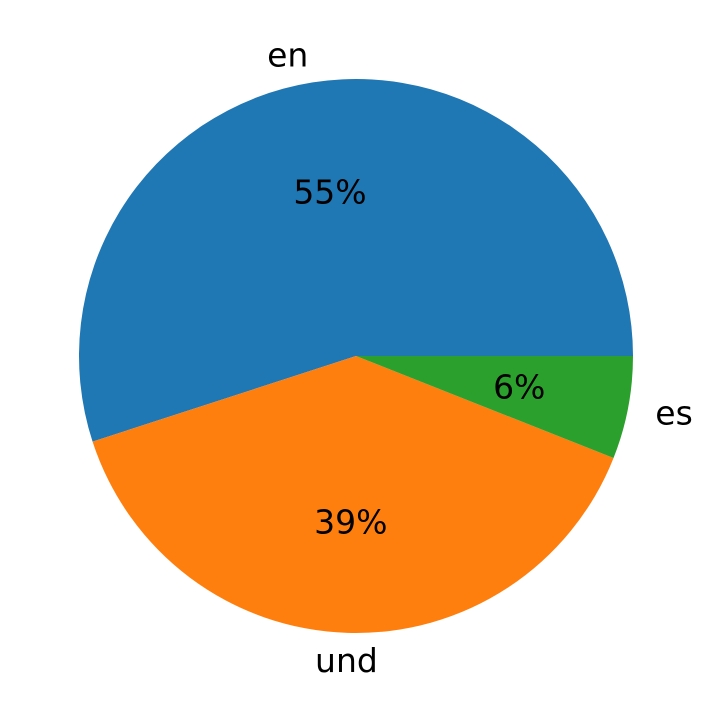 The width and height of the screenshot is (712, 713). Describe the element at coordinates (350, 522) in the screenshot. I see `pie-pct-label-und: 39%` at that location.